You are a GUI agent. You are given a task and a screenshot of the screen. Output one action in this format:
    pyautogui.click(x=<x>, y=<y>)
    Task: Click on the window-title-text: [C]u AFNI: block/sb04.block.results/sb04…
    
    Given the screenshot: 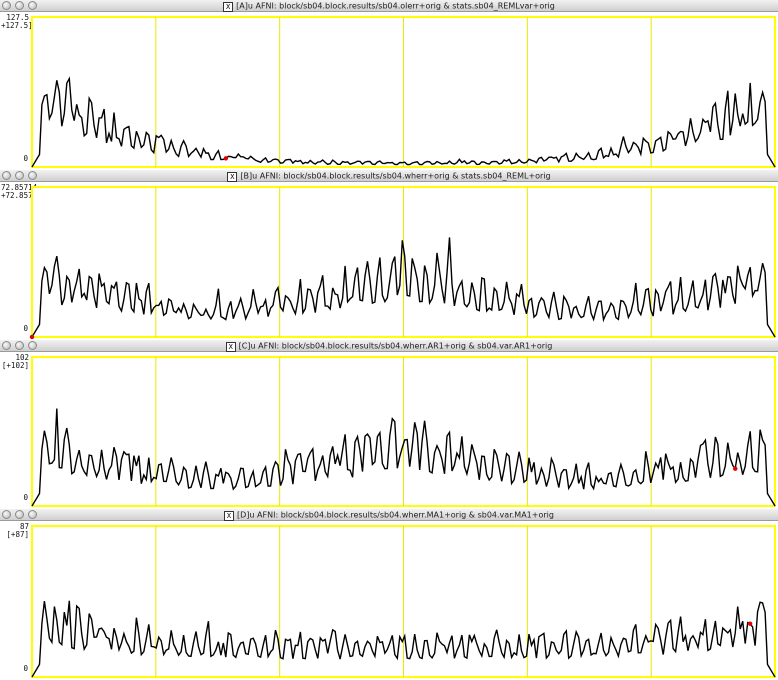 What is the action you would take?
    pyautogui.click(x=395, y=346)
    